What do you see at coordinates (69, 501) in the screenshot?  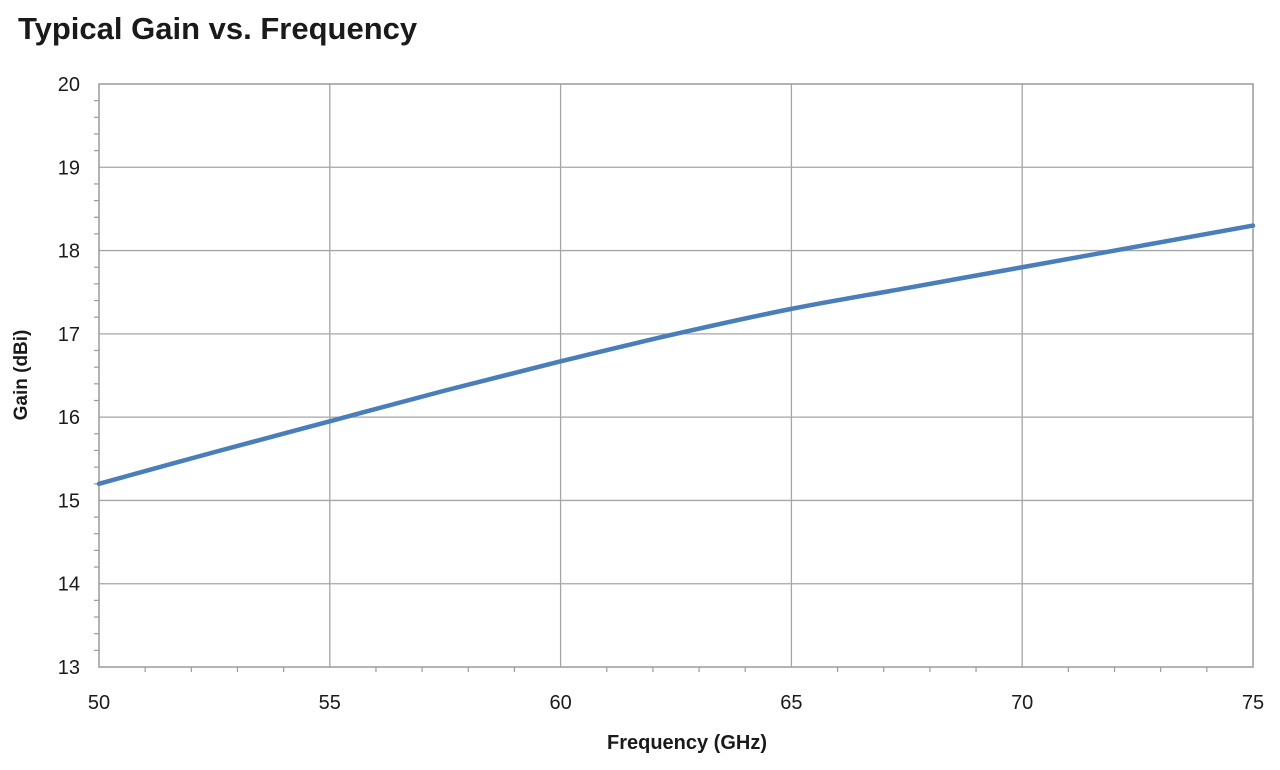 I see `y-tick-label: 15` at bounding box center [69, 501].